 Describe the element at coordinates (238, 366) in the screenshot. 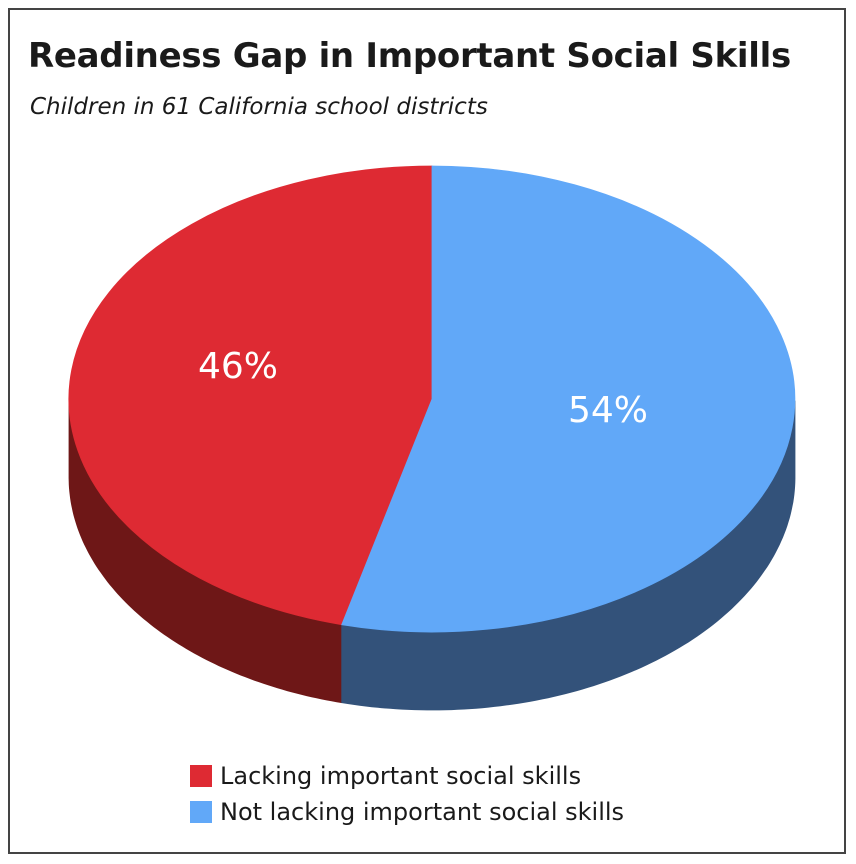

I see `pie-label-lacking: 46%` at that location.